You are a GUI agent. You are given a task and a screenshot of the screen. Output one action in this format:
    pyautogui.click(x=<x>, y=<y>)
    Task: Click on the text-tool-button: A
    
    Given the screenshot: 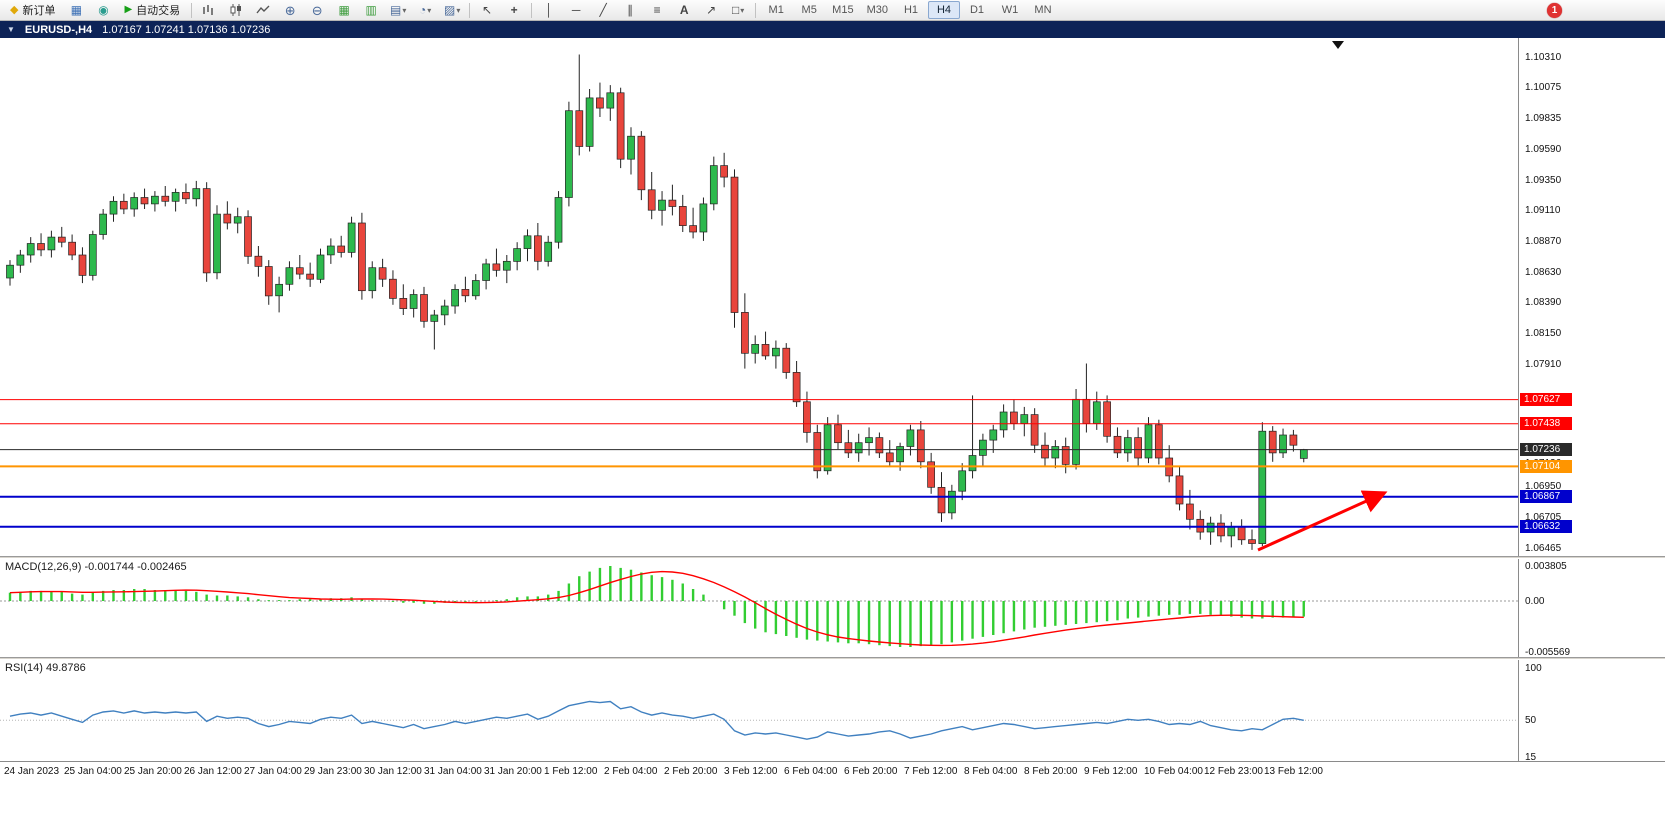 What is the action you would take?
    pyautogui.click(x=684, y=10)
    